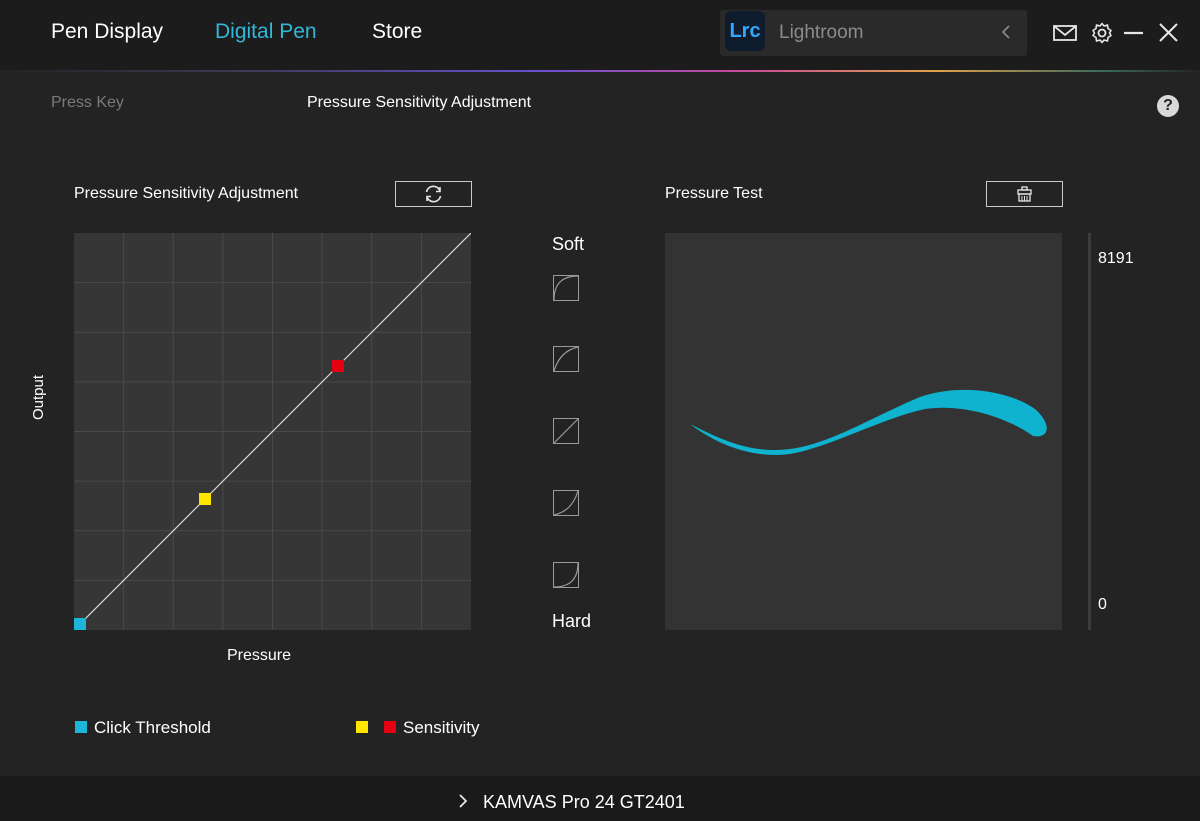 This screenshot has height=821, width=1200. I want to click on refresh-icon, so click(433, 194).